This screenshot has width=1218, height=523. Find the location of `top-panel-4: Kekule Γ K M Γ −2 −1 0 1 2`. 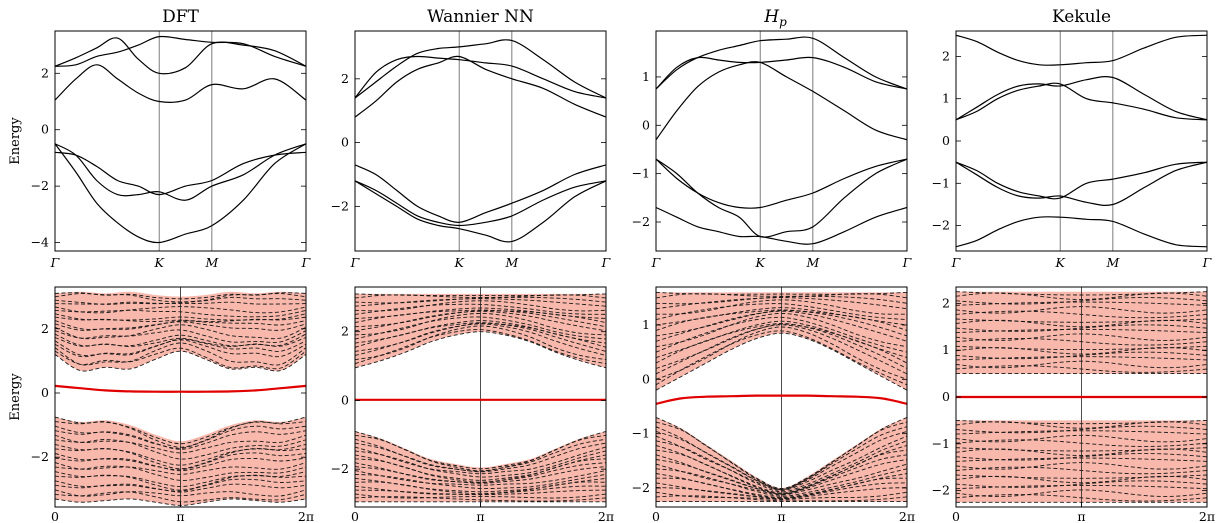

top-panel-4: Kekule Γ K M Γ −2 −1 0 1 2 is located at coordinates (1072, 138).